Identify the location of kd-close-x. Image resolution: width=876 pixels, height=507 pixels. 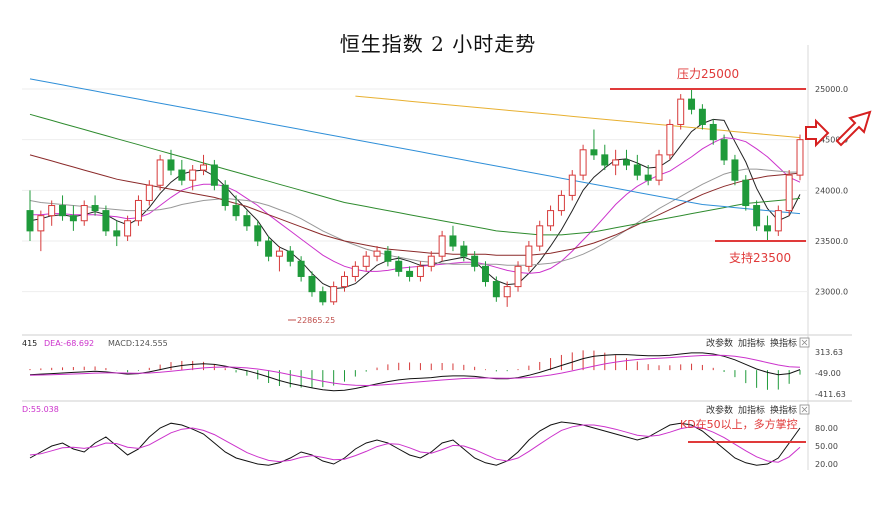
(804, 409).